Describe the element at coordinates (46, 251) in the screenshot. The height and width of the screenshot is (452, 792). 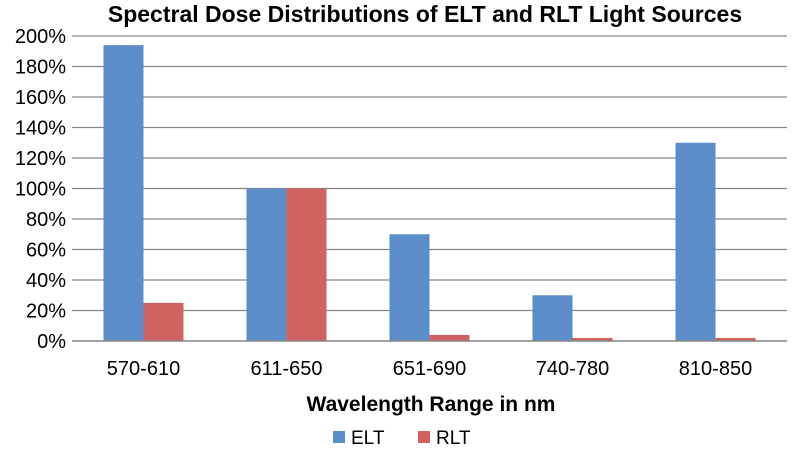
I see `y-tick-label: 60%` at that location.